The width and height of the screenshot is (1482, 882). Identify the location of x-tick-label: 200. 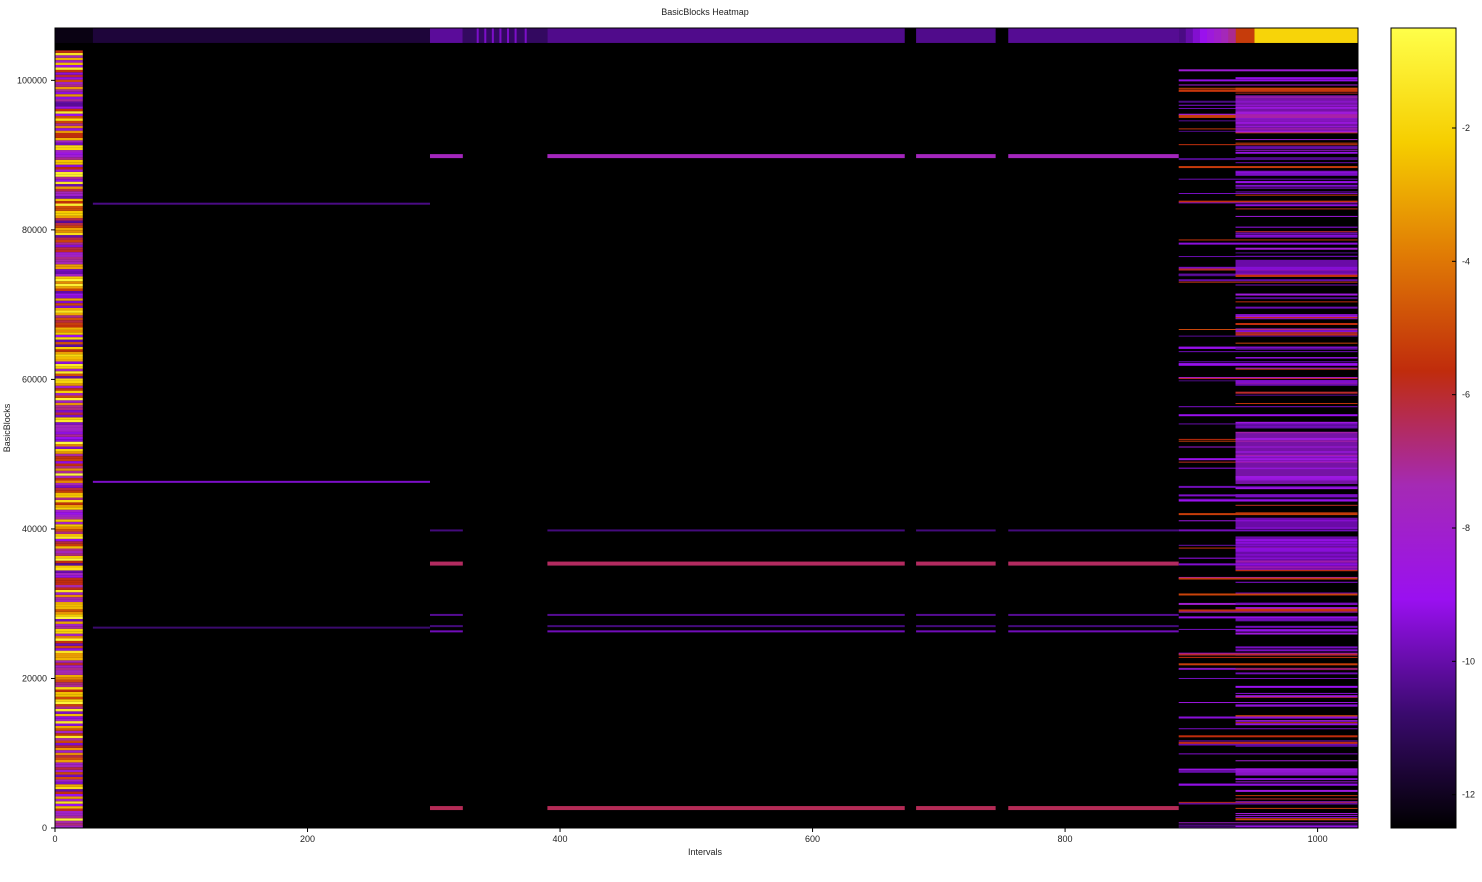
(307, 839).